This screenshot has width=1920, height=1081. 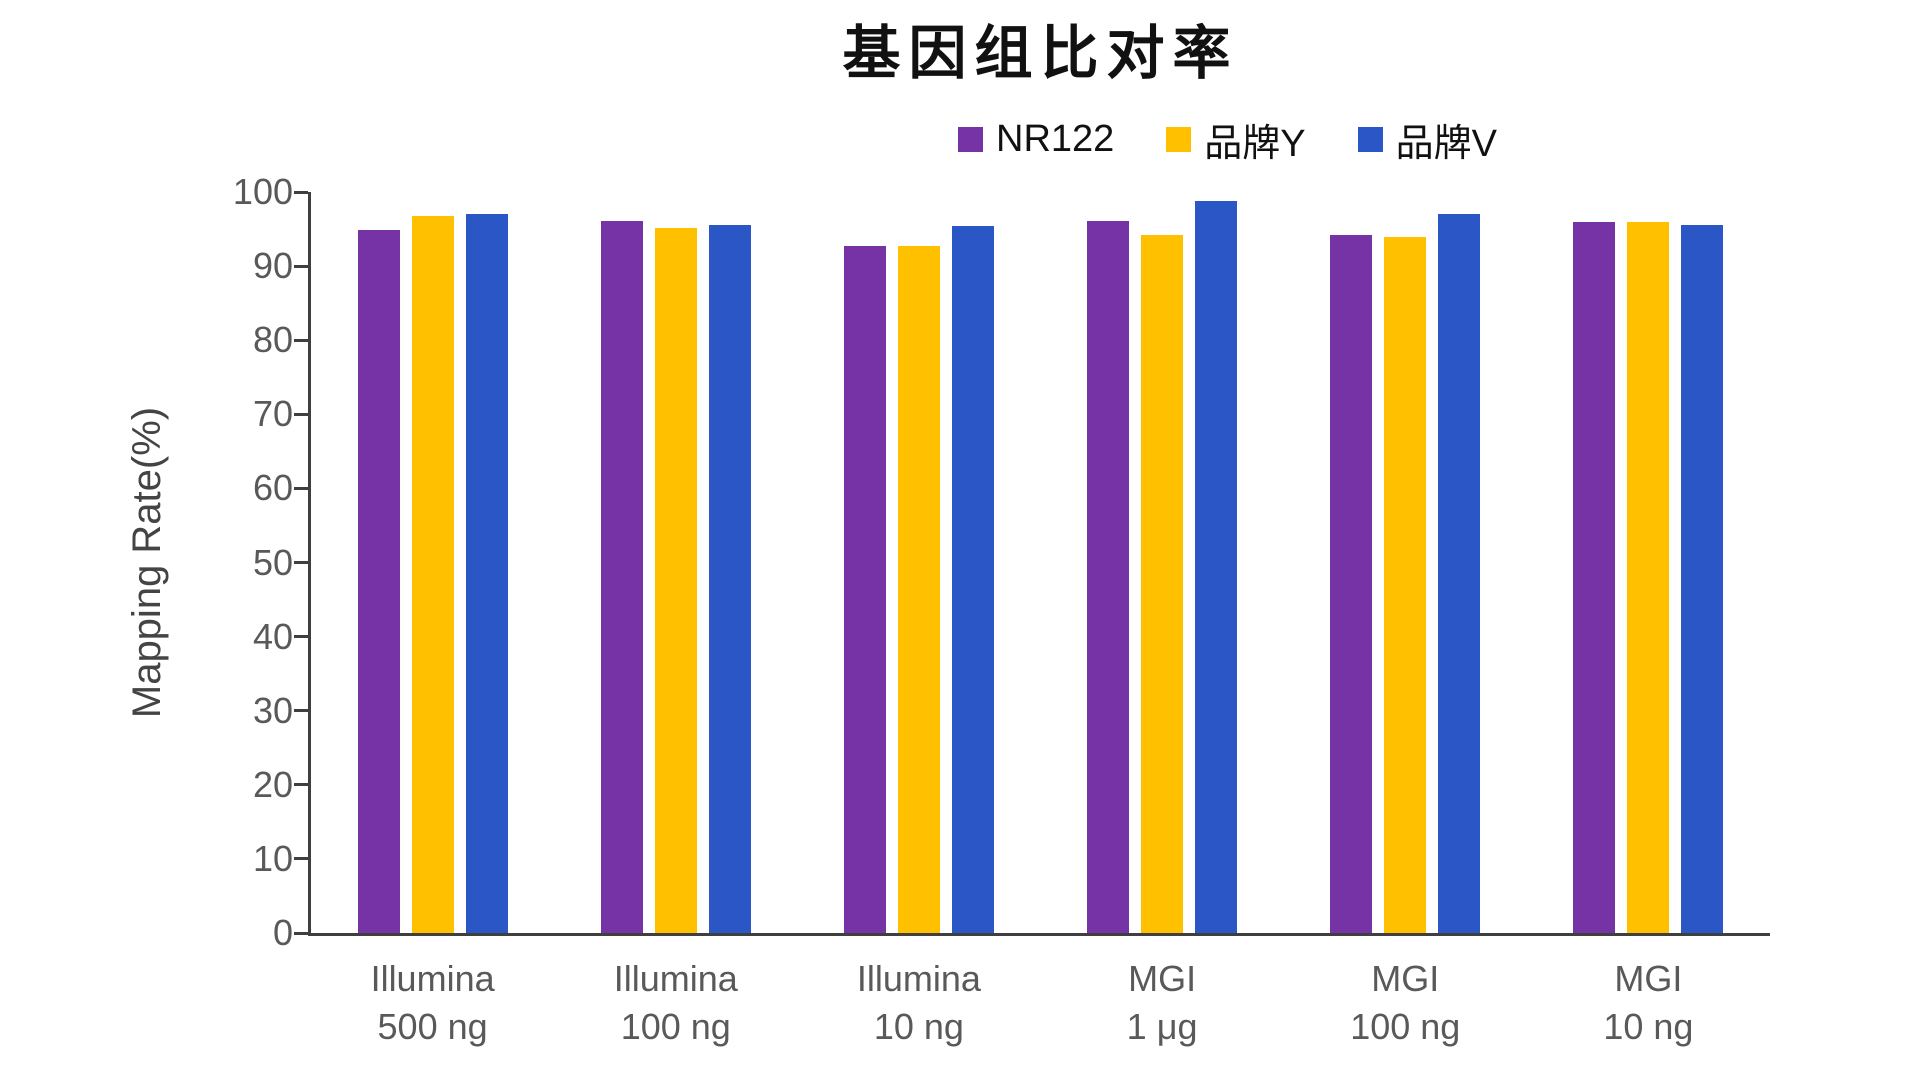 I want to click on x-category-label: Illumina 500 ng, so click(x=432, y=1002).